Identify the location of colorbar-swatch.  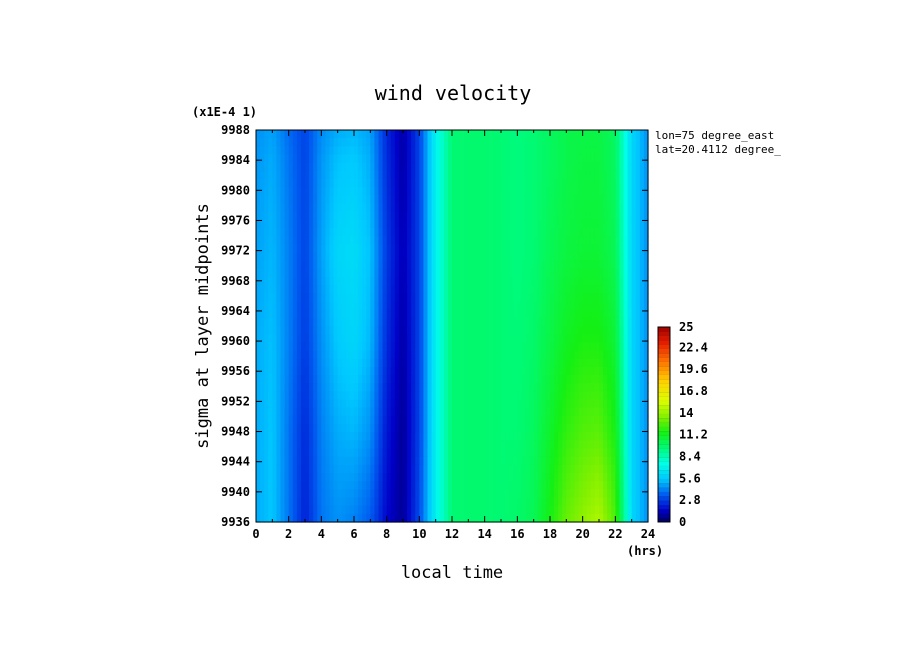
(664, 502).